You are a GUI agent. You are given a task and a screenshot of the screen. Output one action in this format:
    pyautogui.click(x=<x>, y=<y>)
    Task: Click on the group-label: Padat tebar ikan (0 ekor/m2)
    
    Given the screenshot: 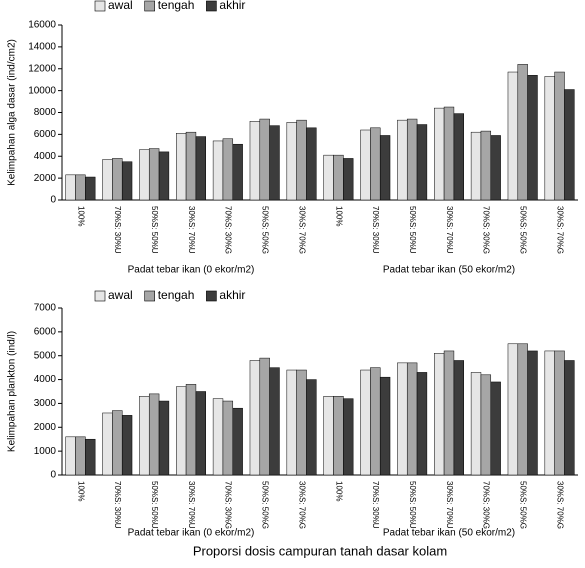 What is the action you would take?
    pyautogui.click(x=191, y=270)
    